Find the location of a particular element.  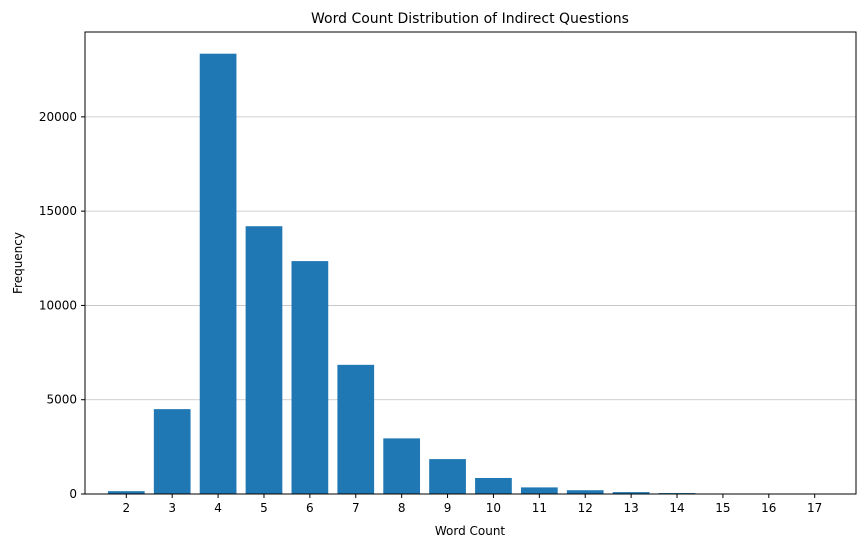

x-tick-label: 14 is located at coordinates (676, 508).